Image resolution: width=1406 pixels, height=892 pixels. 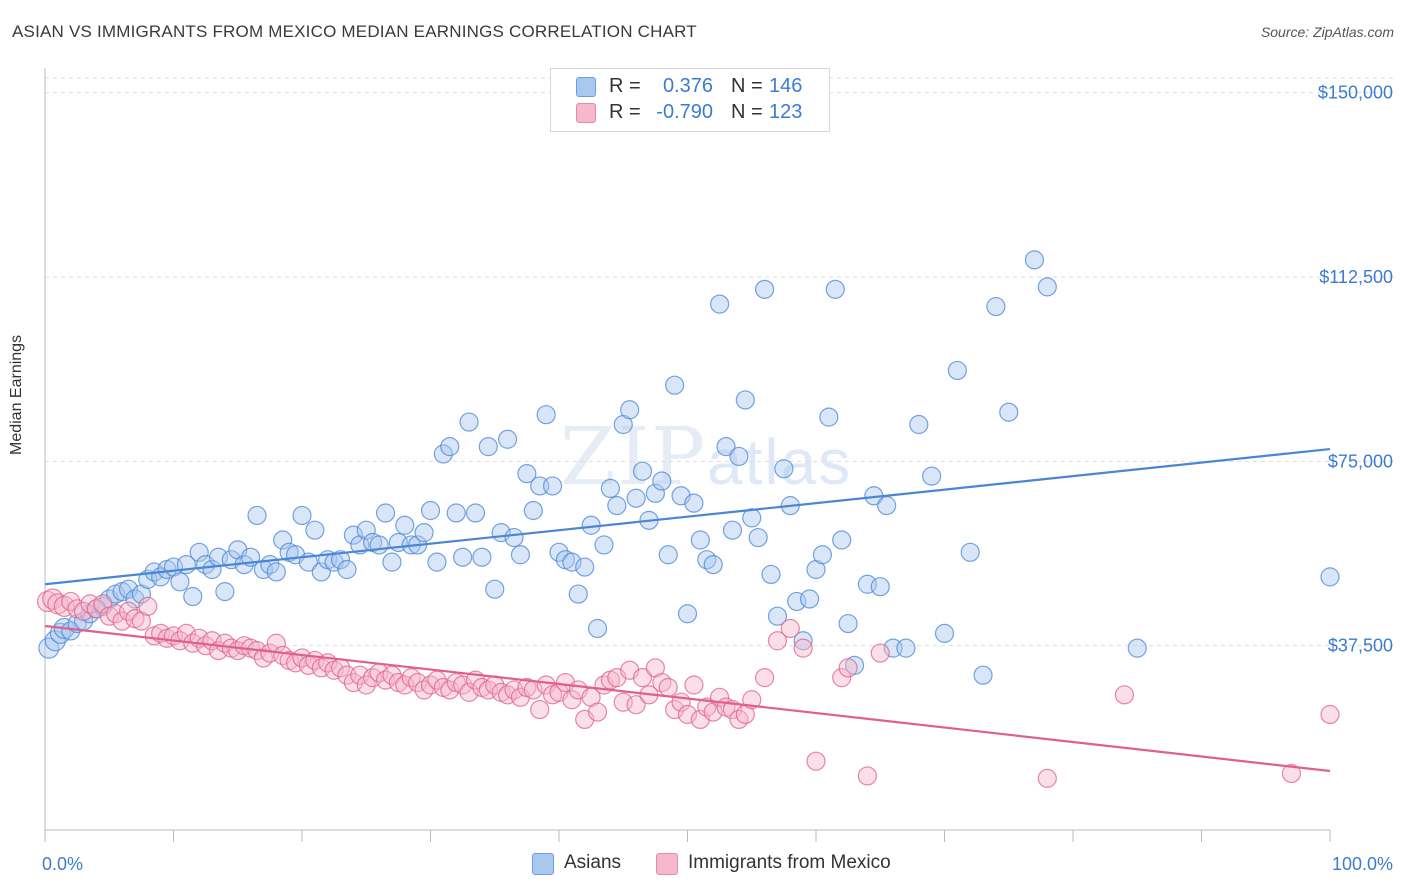 I want to click on source-label: Source: ZipAtlas.com, so click(x=1327, y=32).